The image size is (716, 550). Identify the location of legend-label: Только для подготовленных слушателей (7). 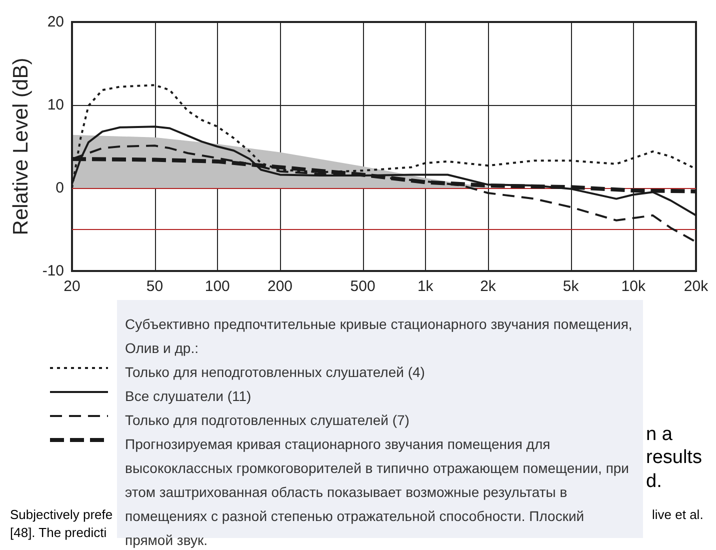
(267, 420).